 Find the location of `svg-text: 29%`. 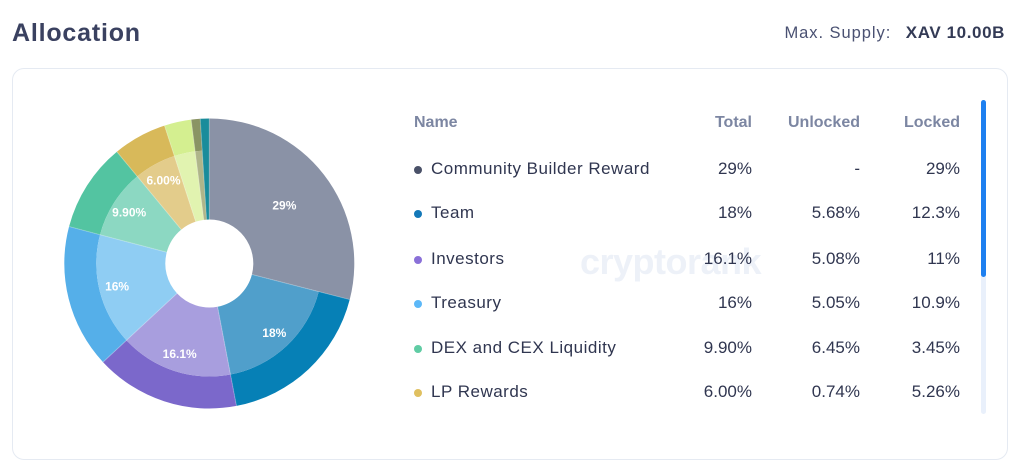

svg-text: 29% is located at coordinates (284, 205).